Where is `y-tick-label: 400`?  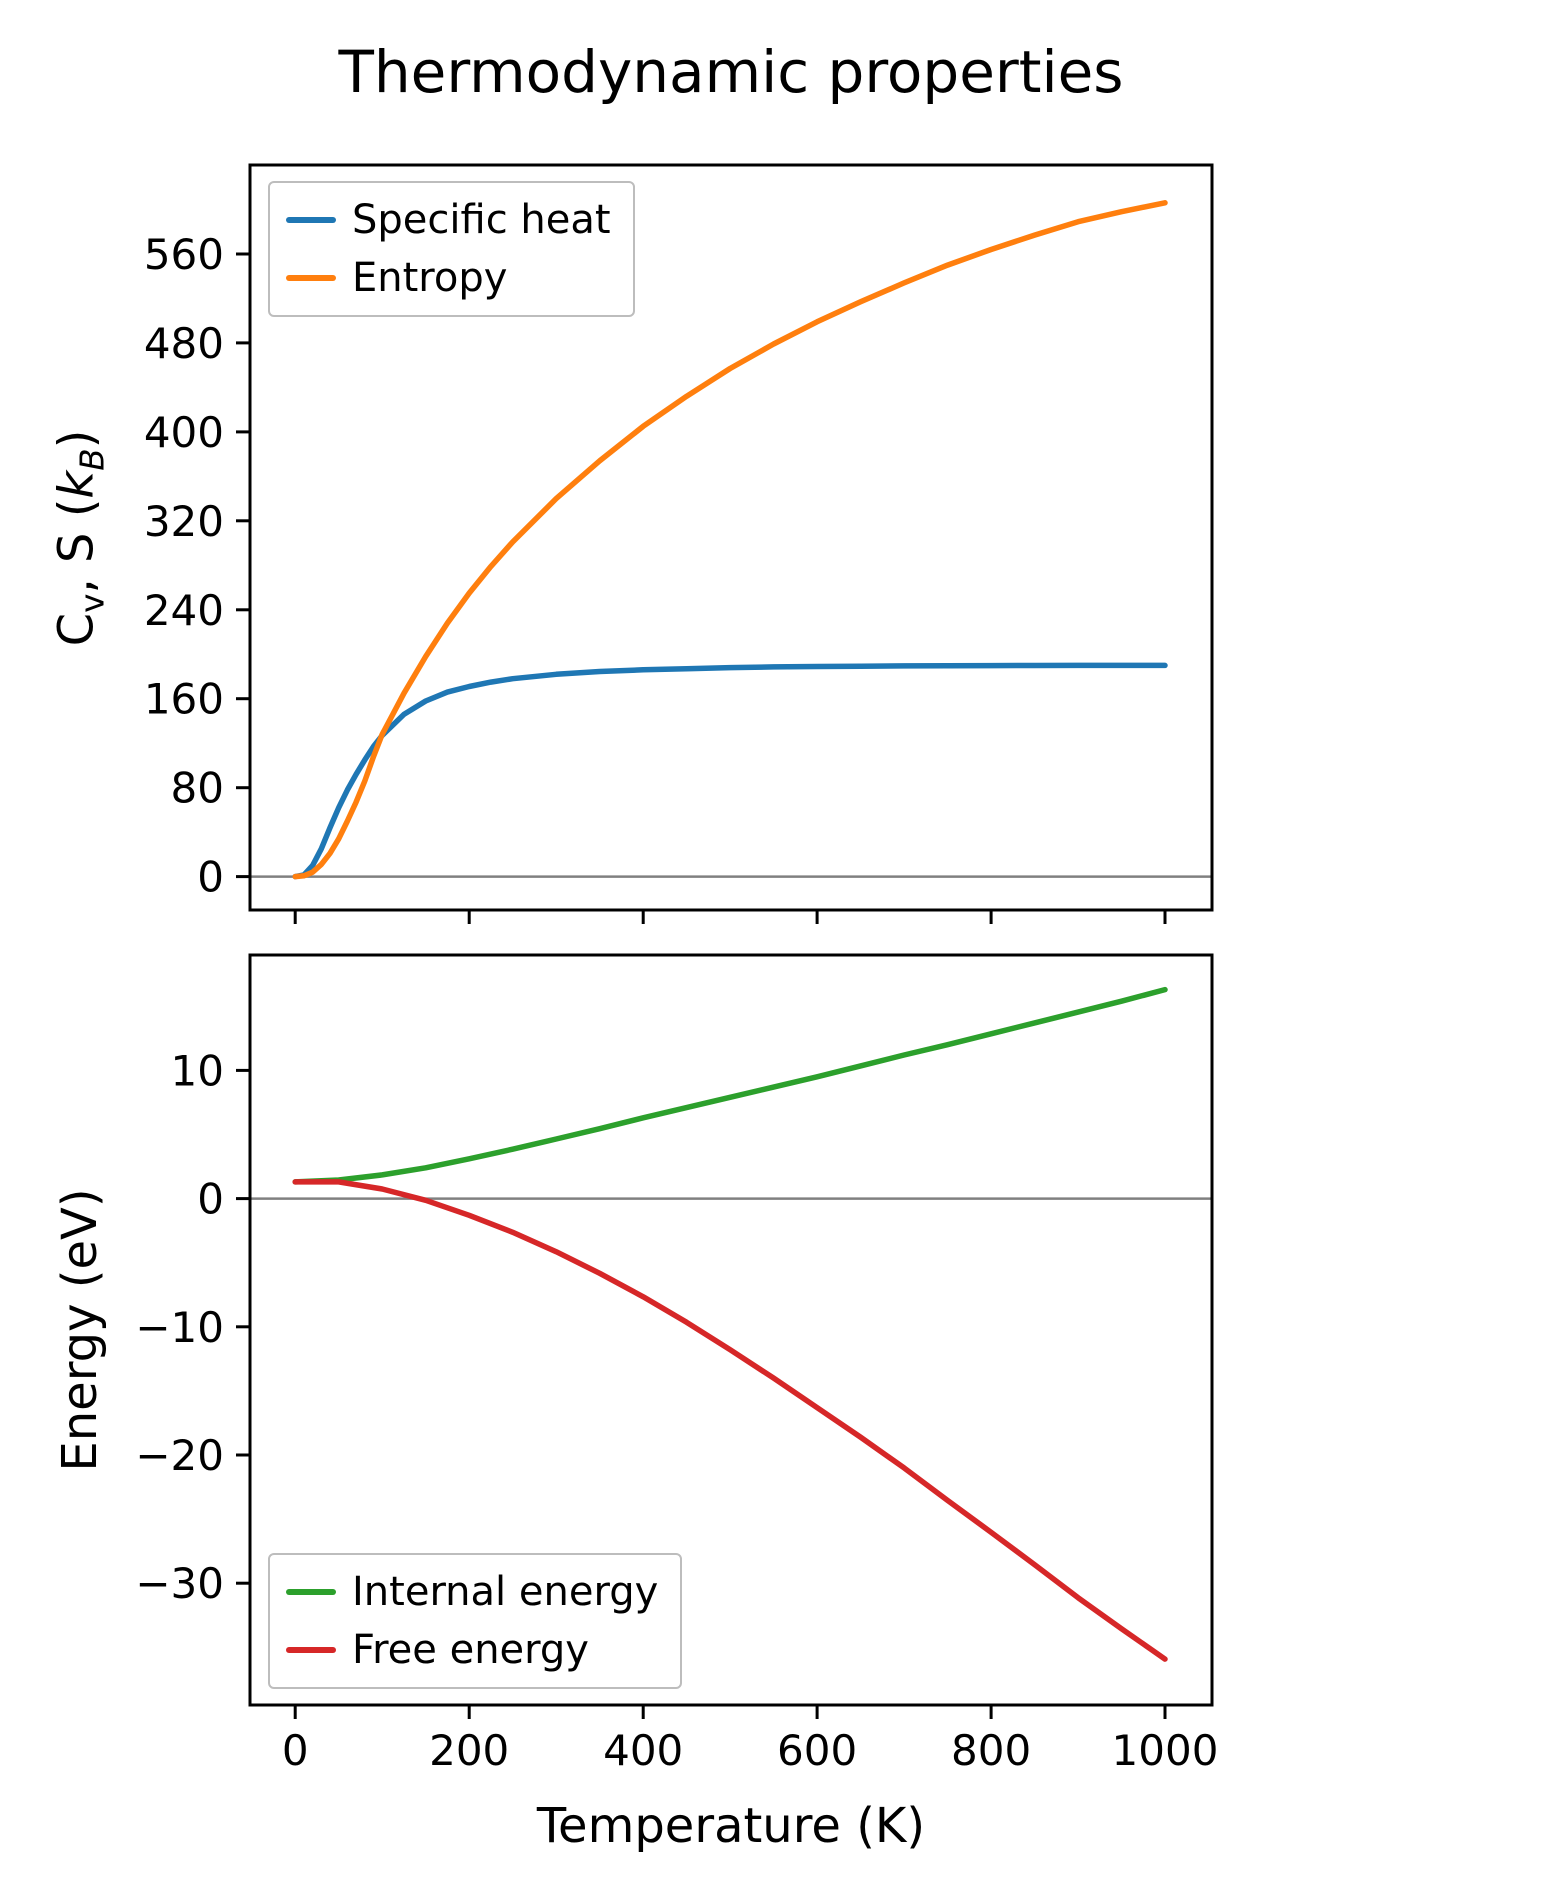
y-tick-label: 400 is located at coordinates (184, 432).